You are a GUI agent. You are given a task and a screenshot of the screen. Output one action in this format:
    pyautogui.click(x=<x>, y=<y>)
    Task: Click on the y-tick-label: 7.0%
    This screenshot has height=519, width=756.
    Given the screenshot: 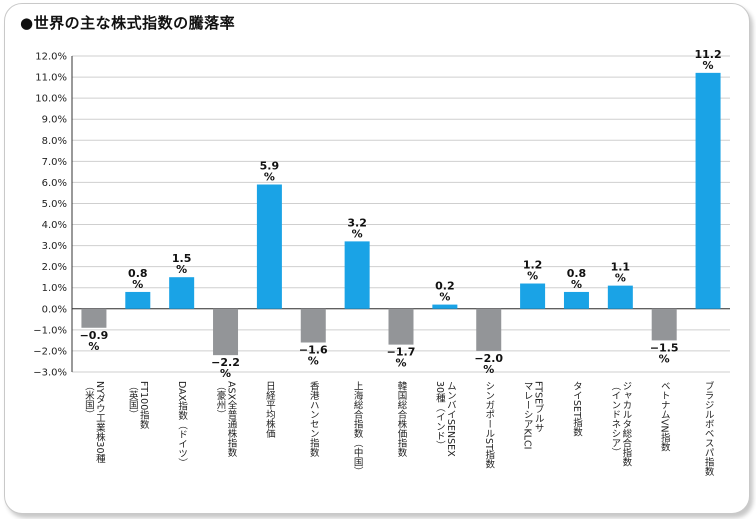 What is the action you would take?
    pyautogui.click(x=54, y=162)
    